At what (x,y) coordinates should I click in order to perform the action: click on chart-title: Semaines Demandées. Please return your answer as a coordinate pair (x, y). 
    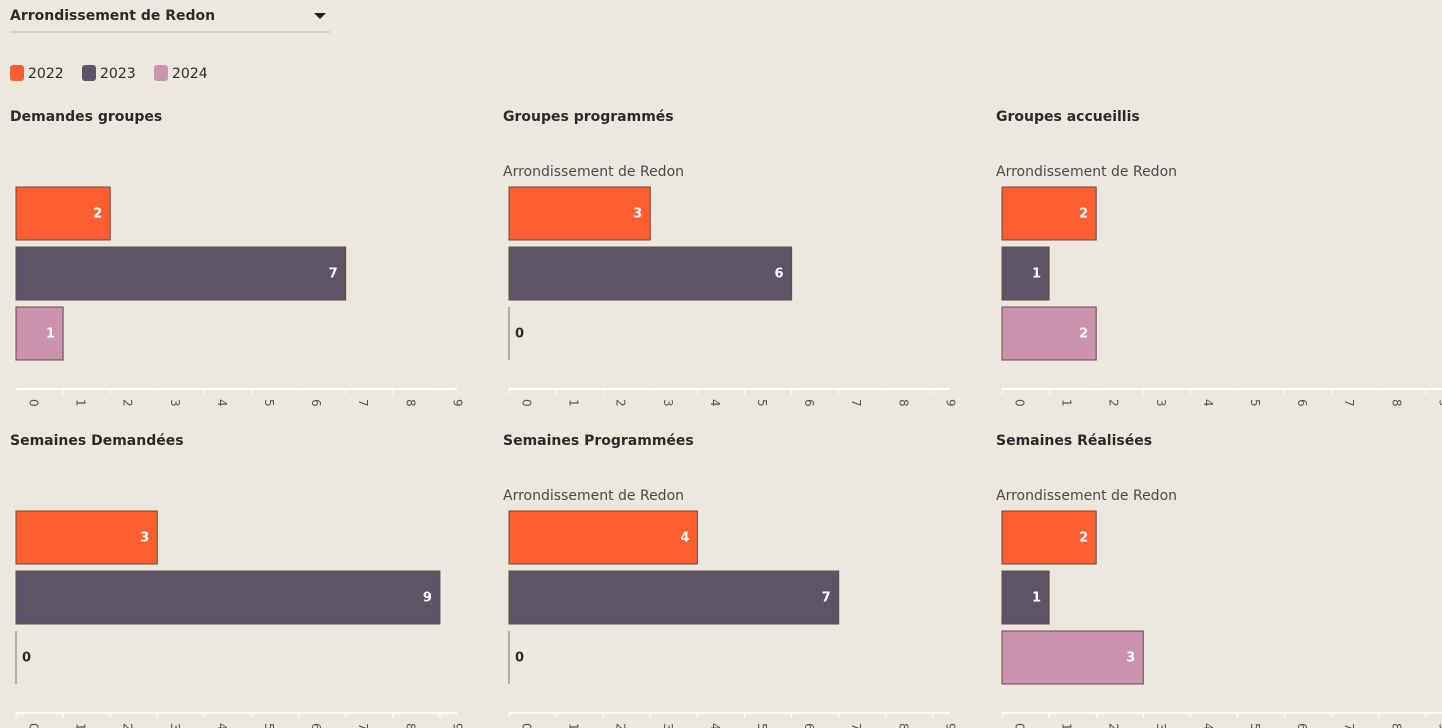
    Looking at the image, I should click on (97, 441).